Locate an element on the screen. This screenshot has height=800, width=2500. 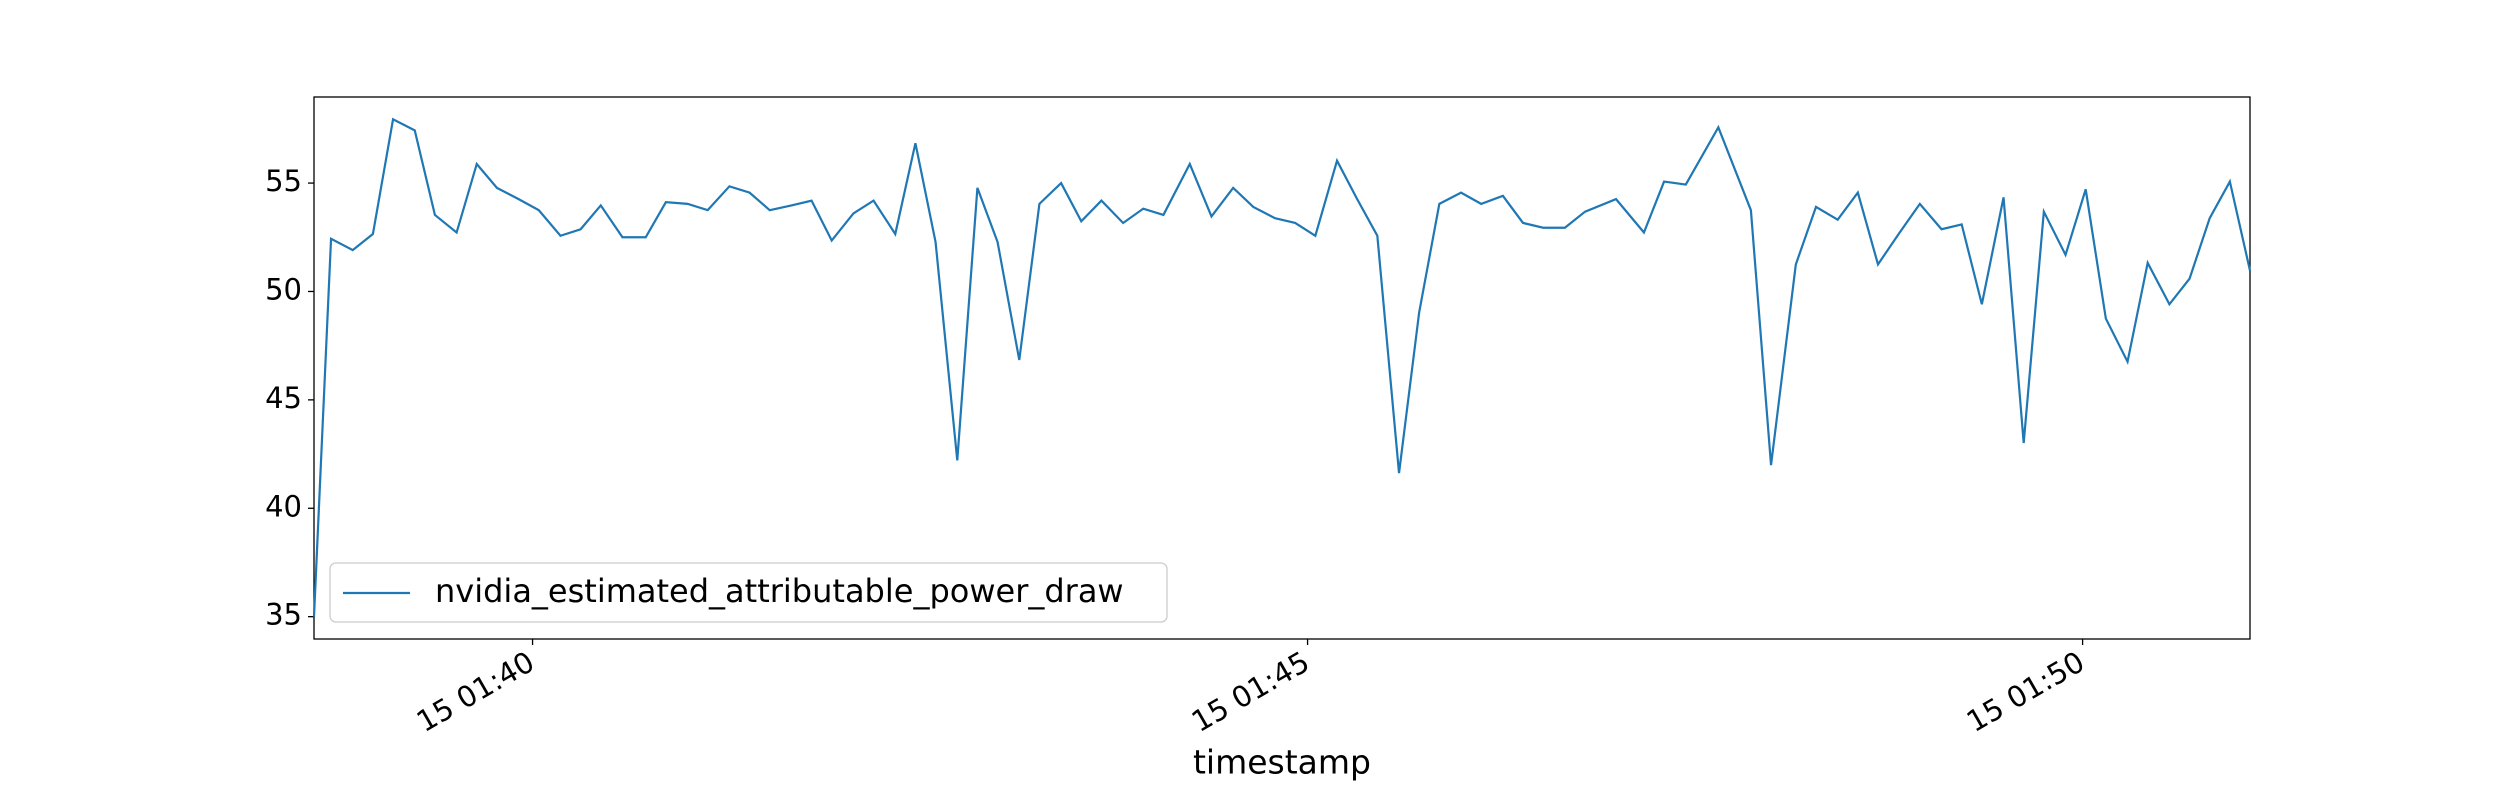
y-tick-label: 50 is located at coordinates (283, 289).